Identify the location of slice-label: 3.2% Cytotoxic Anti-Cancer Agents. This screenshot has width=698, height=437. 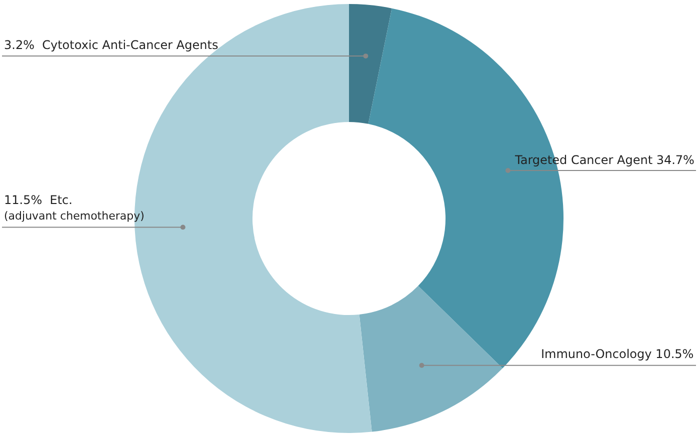
(111, 45).